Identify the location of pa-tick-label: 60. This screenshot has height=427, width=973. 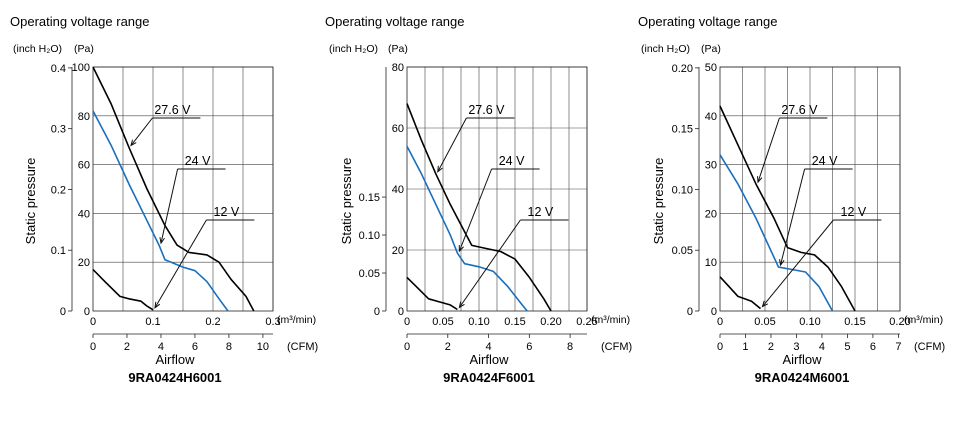
(398, 129).